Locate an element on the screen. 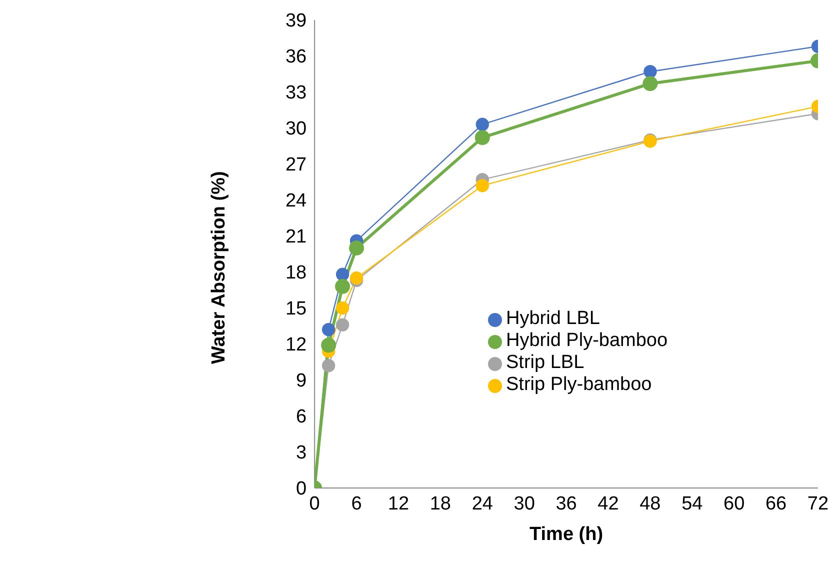 This screenshot has width=836, height=566. legend-label: Hybrid Ply-bamboo is located at coordinates (587, 340).